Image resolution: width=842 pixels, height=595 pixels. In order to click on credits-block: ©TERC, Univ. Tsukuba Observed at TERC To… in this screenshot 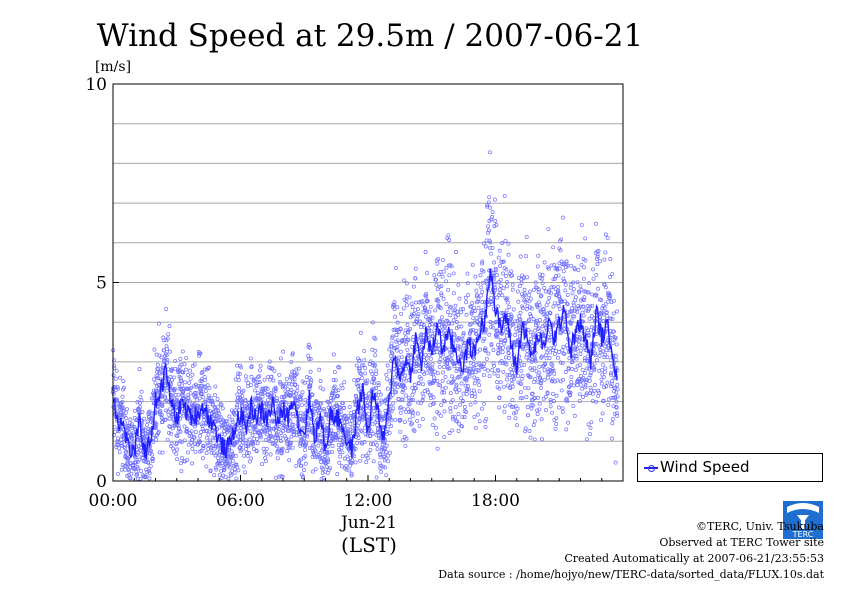, I will do `click(631, 551)`.